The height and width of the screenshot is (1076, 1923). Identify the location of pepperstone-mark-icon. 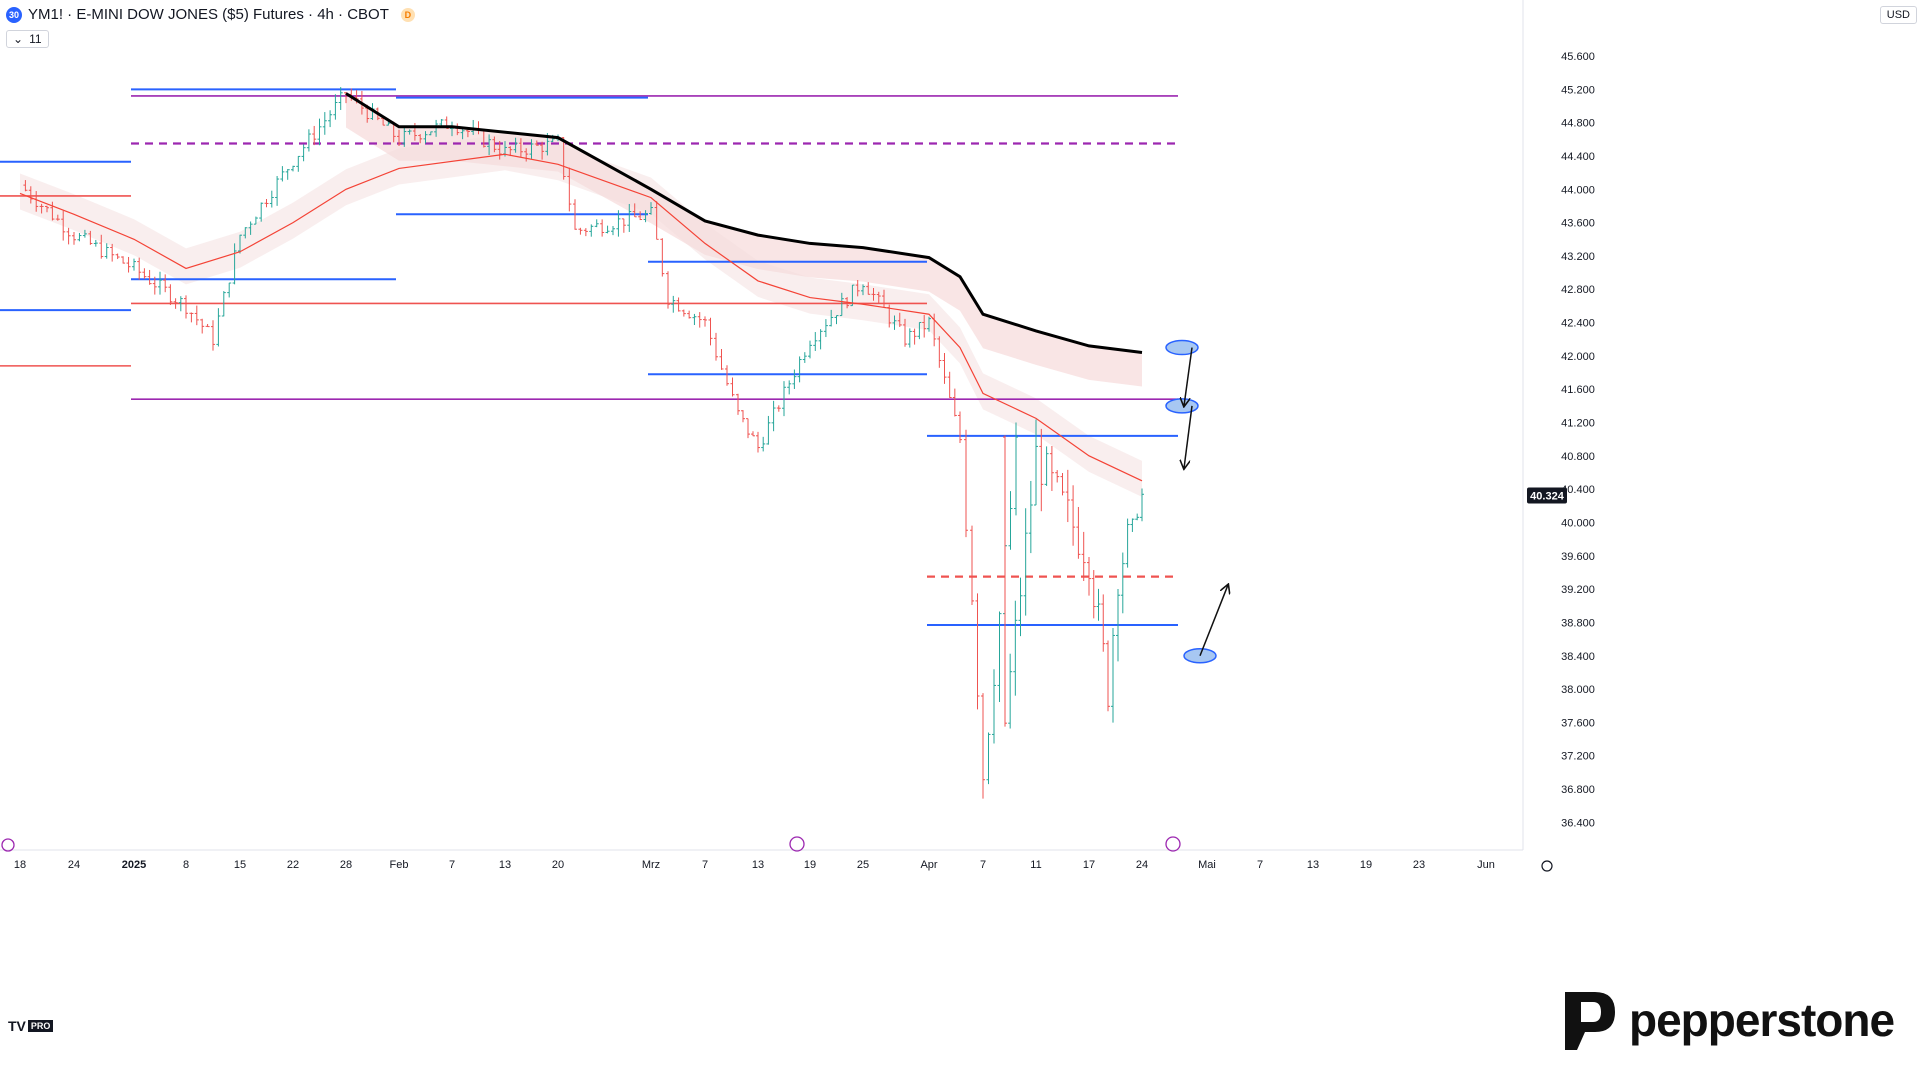
(1590, 1021).